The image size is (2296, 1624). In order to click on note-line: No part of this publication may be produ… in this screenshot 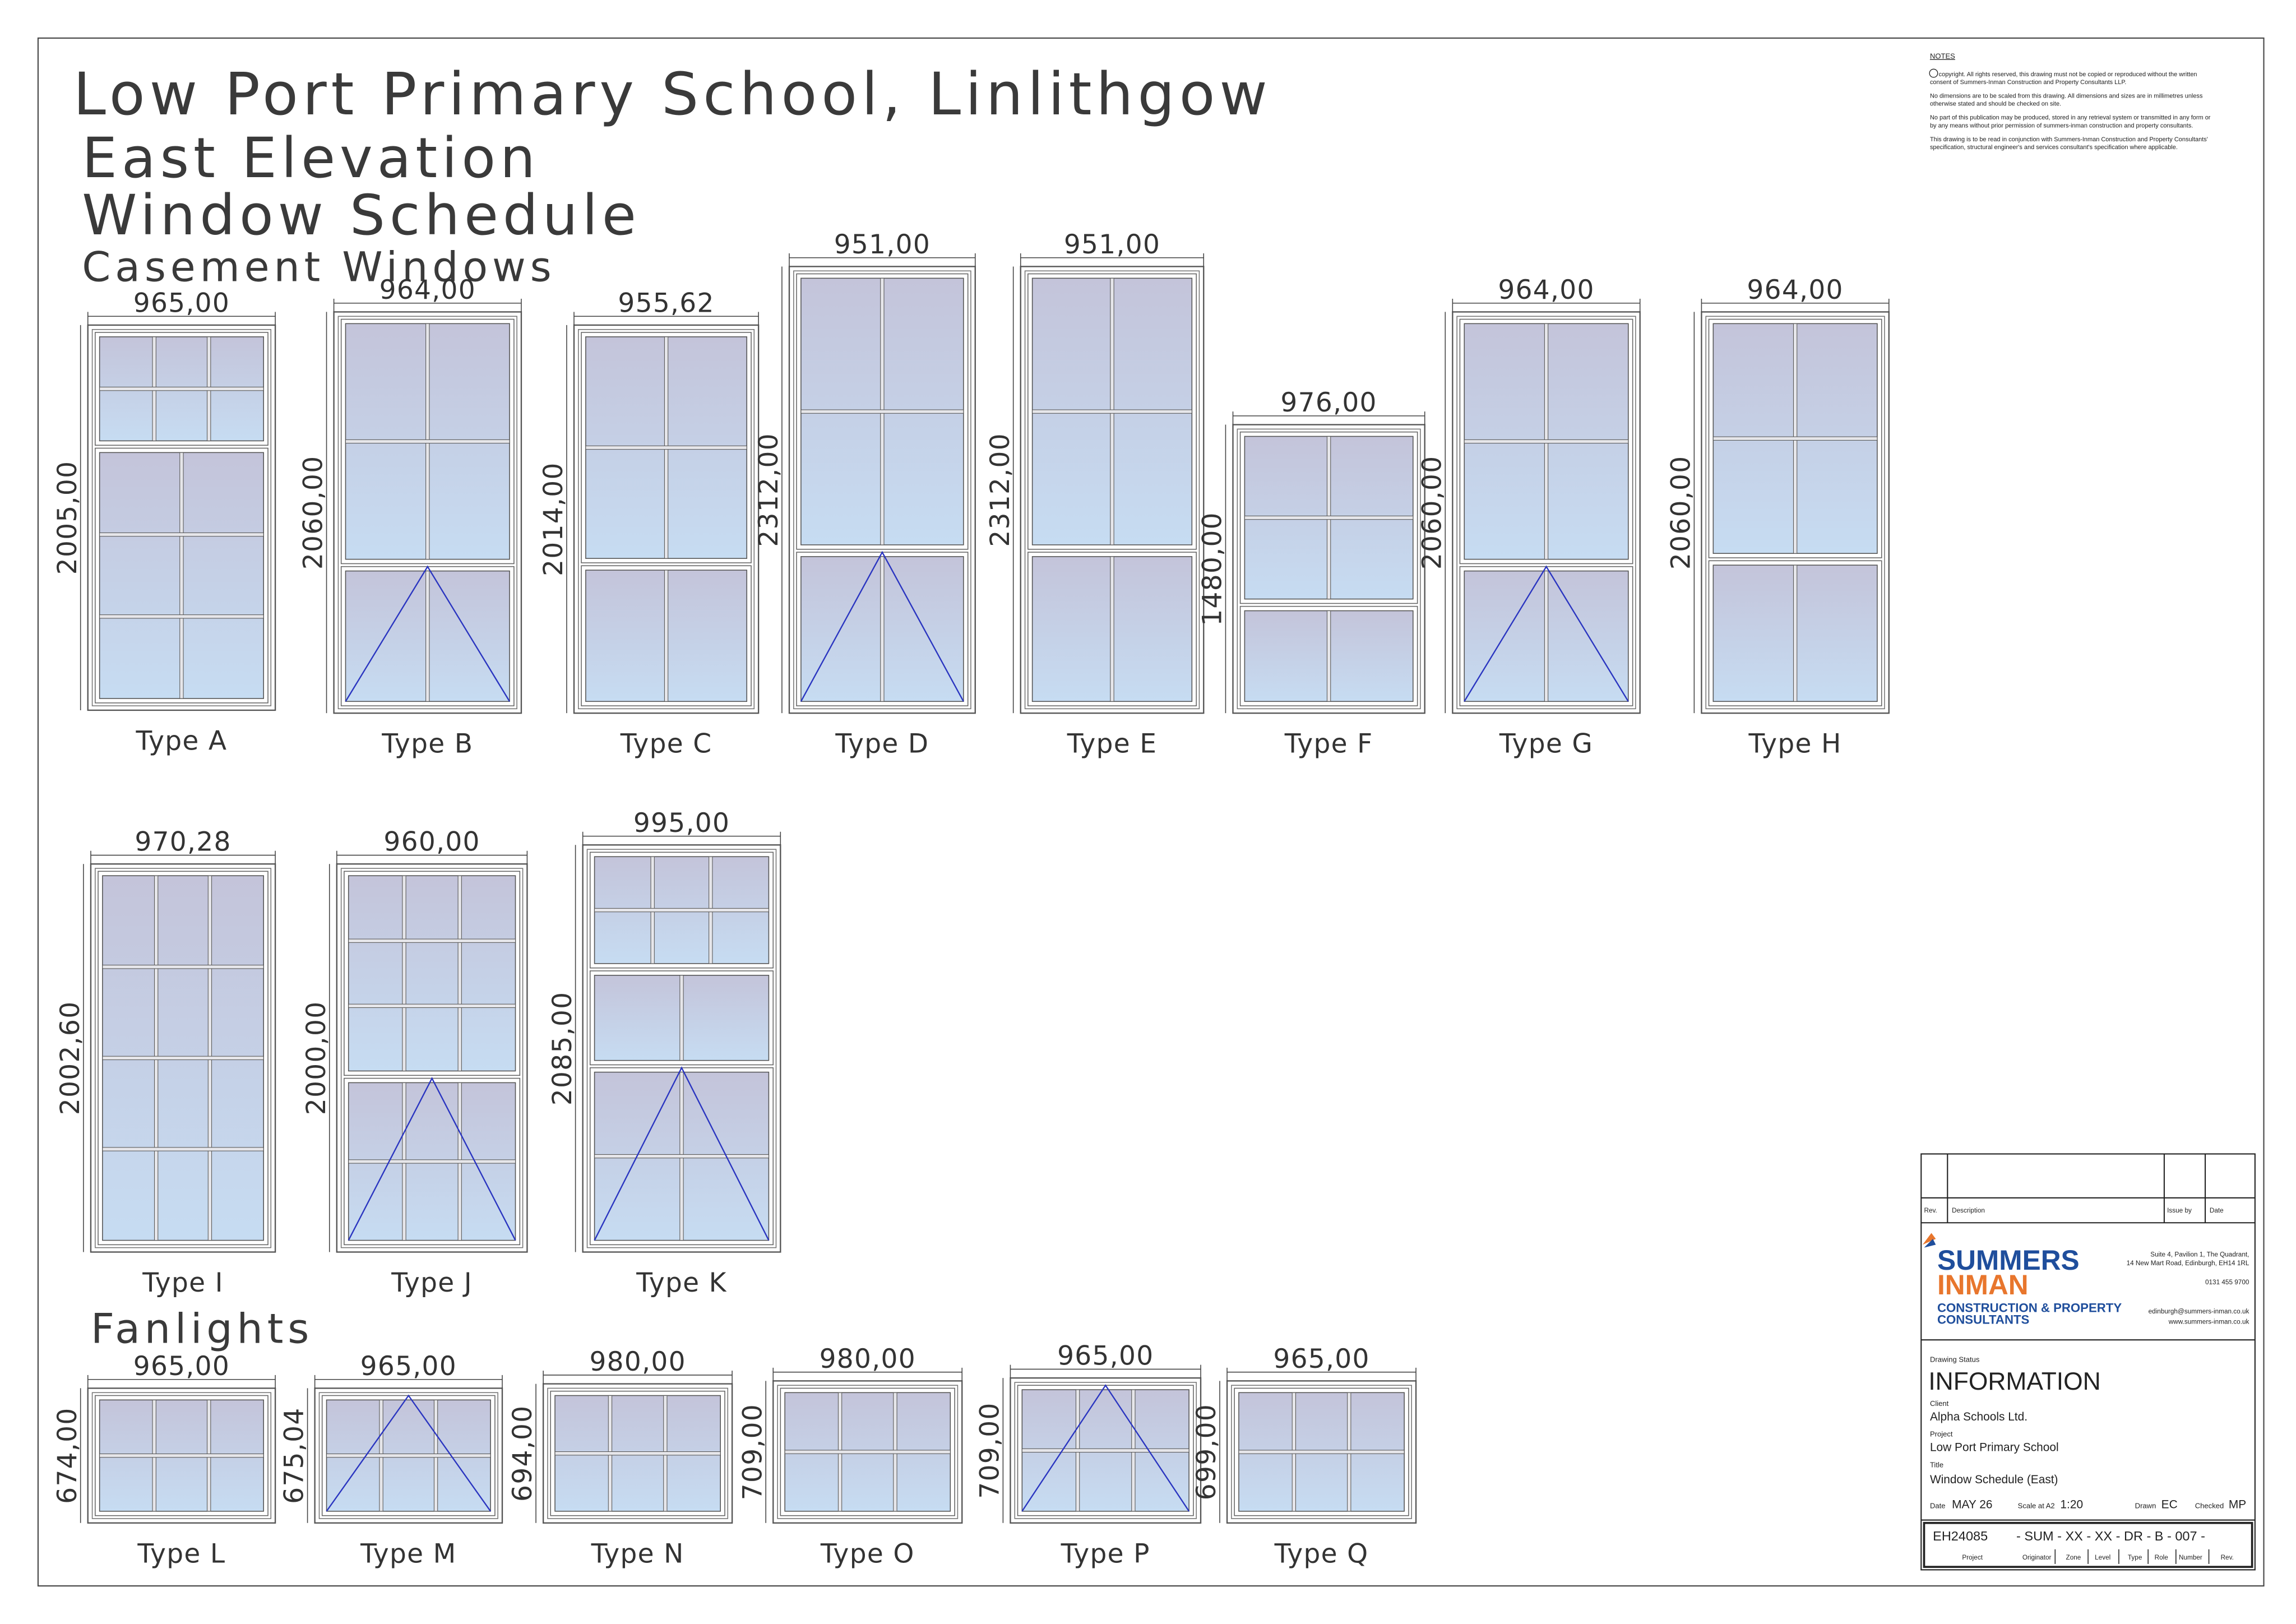, I will do `click(2070, 117)`.